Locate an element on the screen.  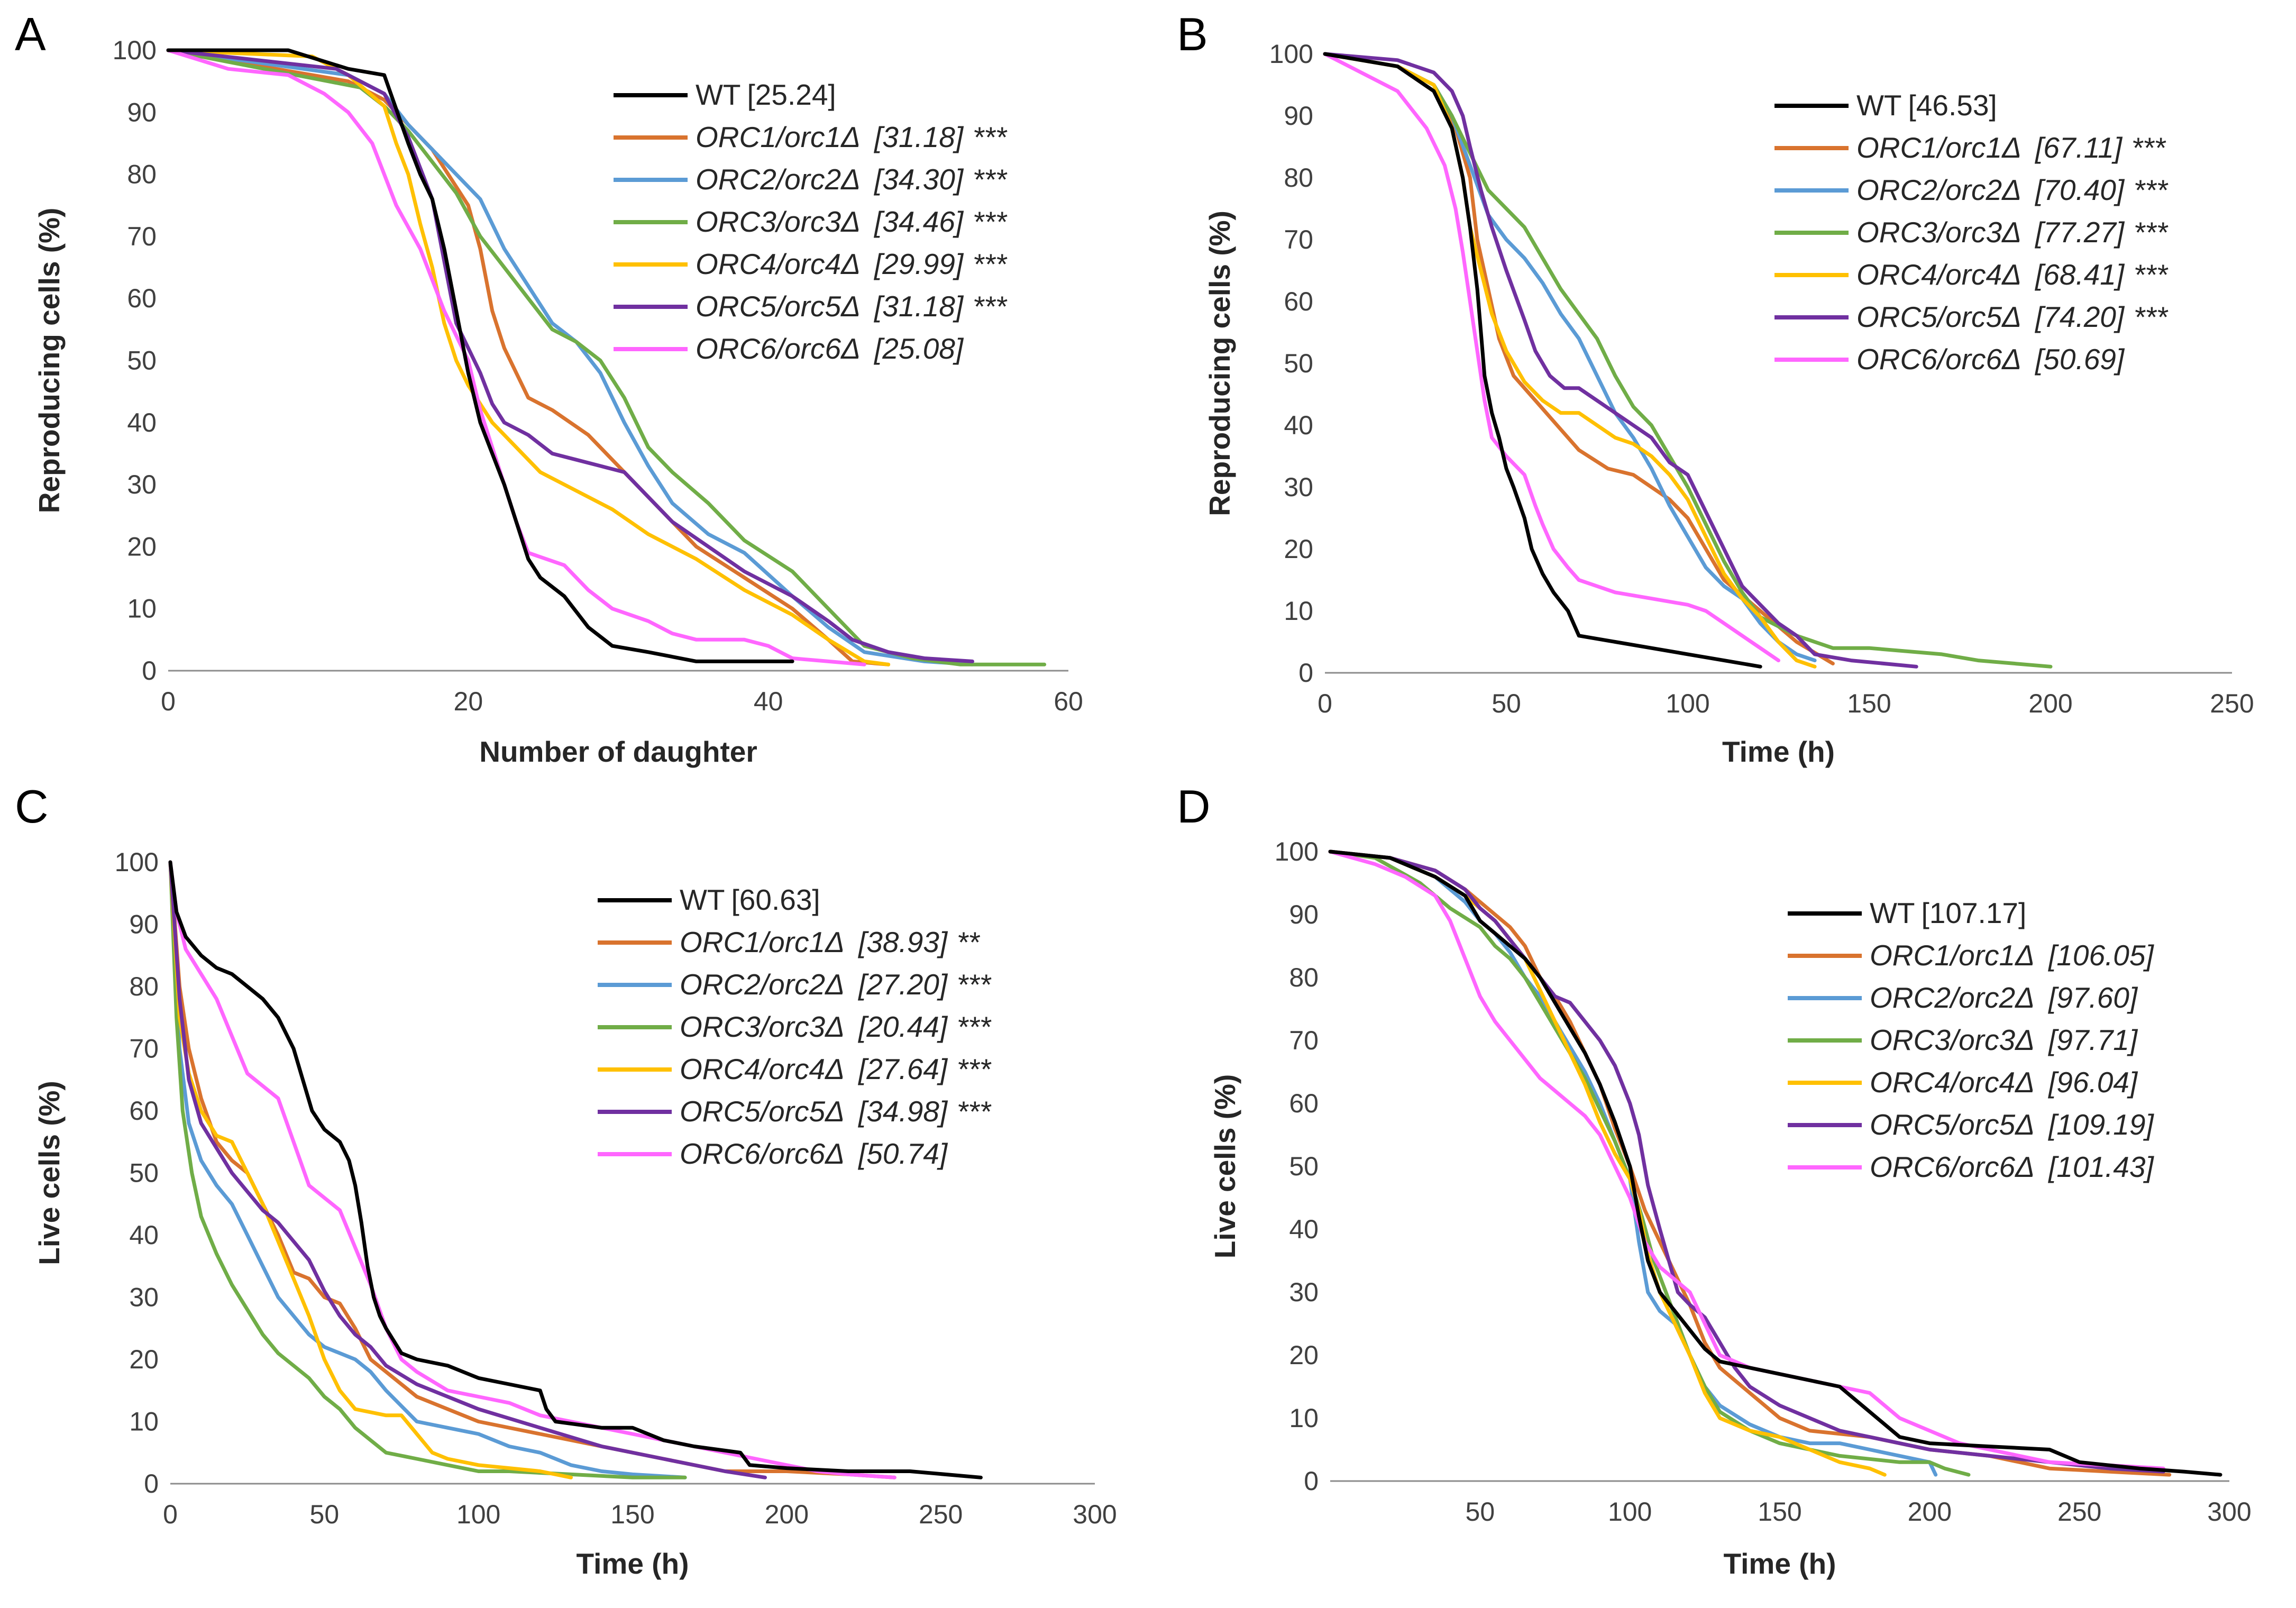
legend-entry-orc4: ORC4/orc4Δ [27.64] *** is located at coordinates (795, 1069).